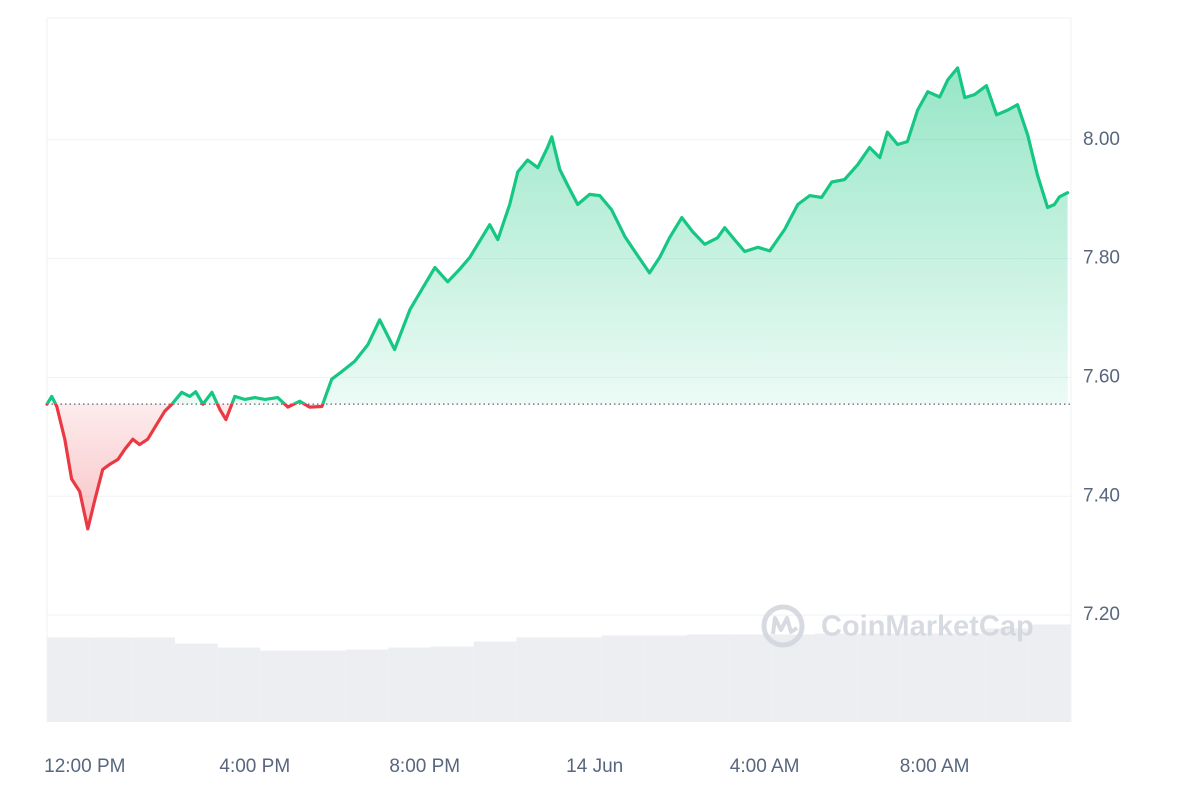 The image size is (1200, 800). What do you see at coordinates (84, 766) in the screenshot?
I see `x-tick-label: 12:00 PM` at bounding box center [84, 766].